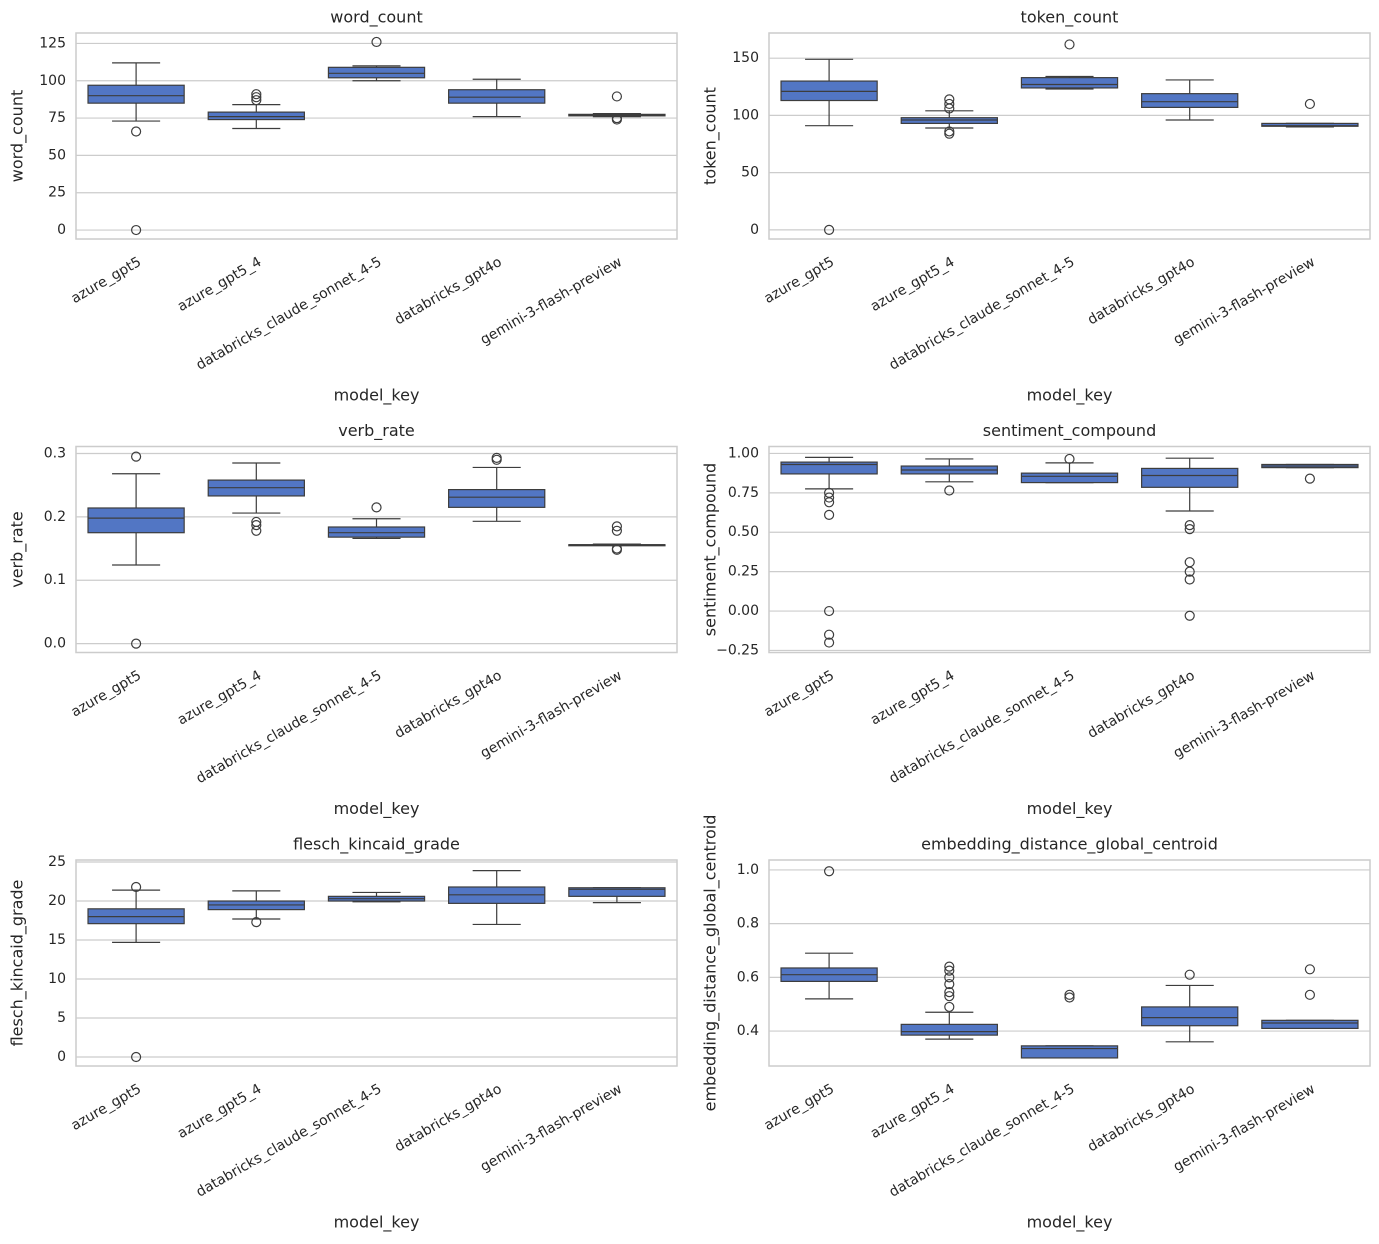 The height and width of the screenshot is (1244, 1379). What do you see at coordinates (52, 81) in the screenshot?
I see `y-tick-label: 100` at bounding box center [52, 81].